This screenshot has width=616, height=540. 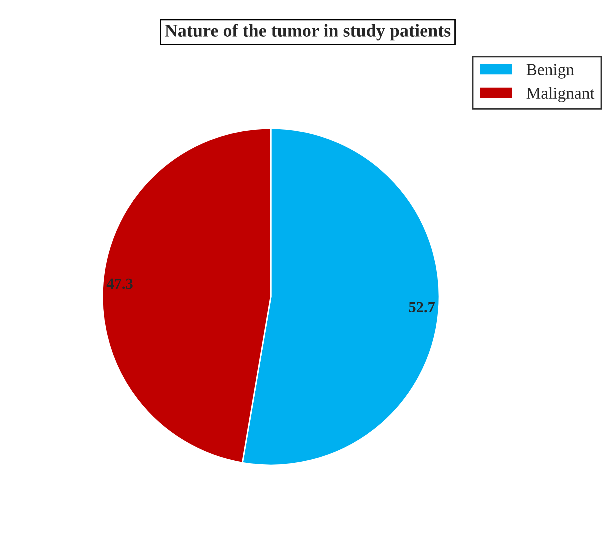 I want to click on chart-title: Nature of the tumor in study patients, so click(x=308, y=32).